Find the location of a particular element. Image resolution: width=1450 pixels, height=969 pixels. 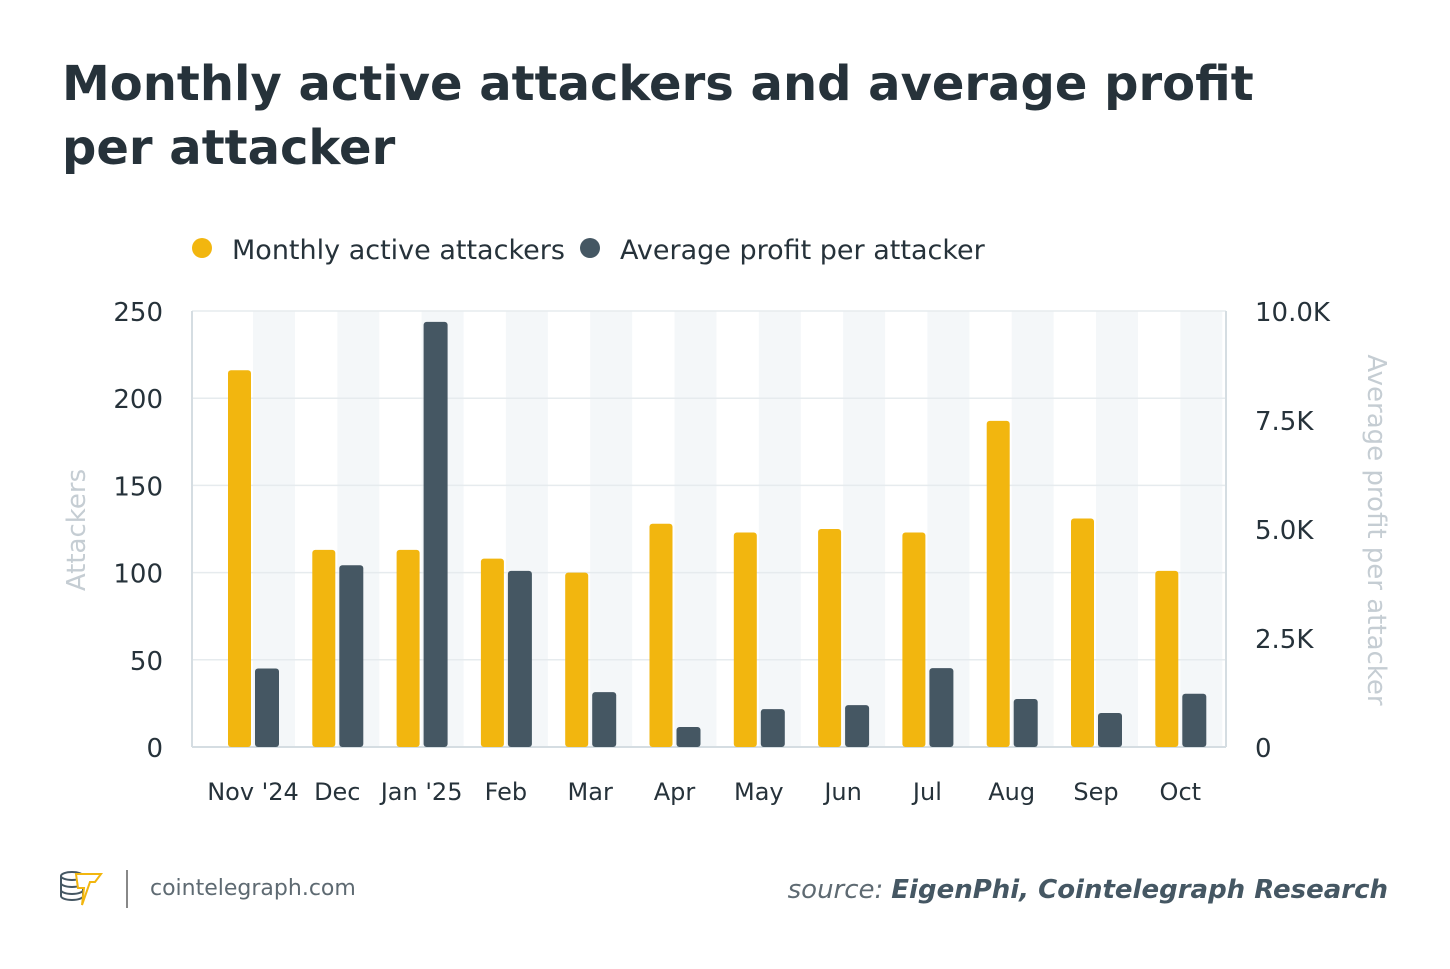

y-tick-label: 100 is located at coordinates (138, 575).